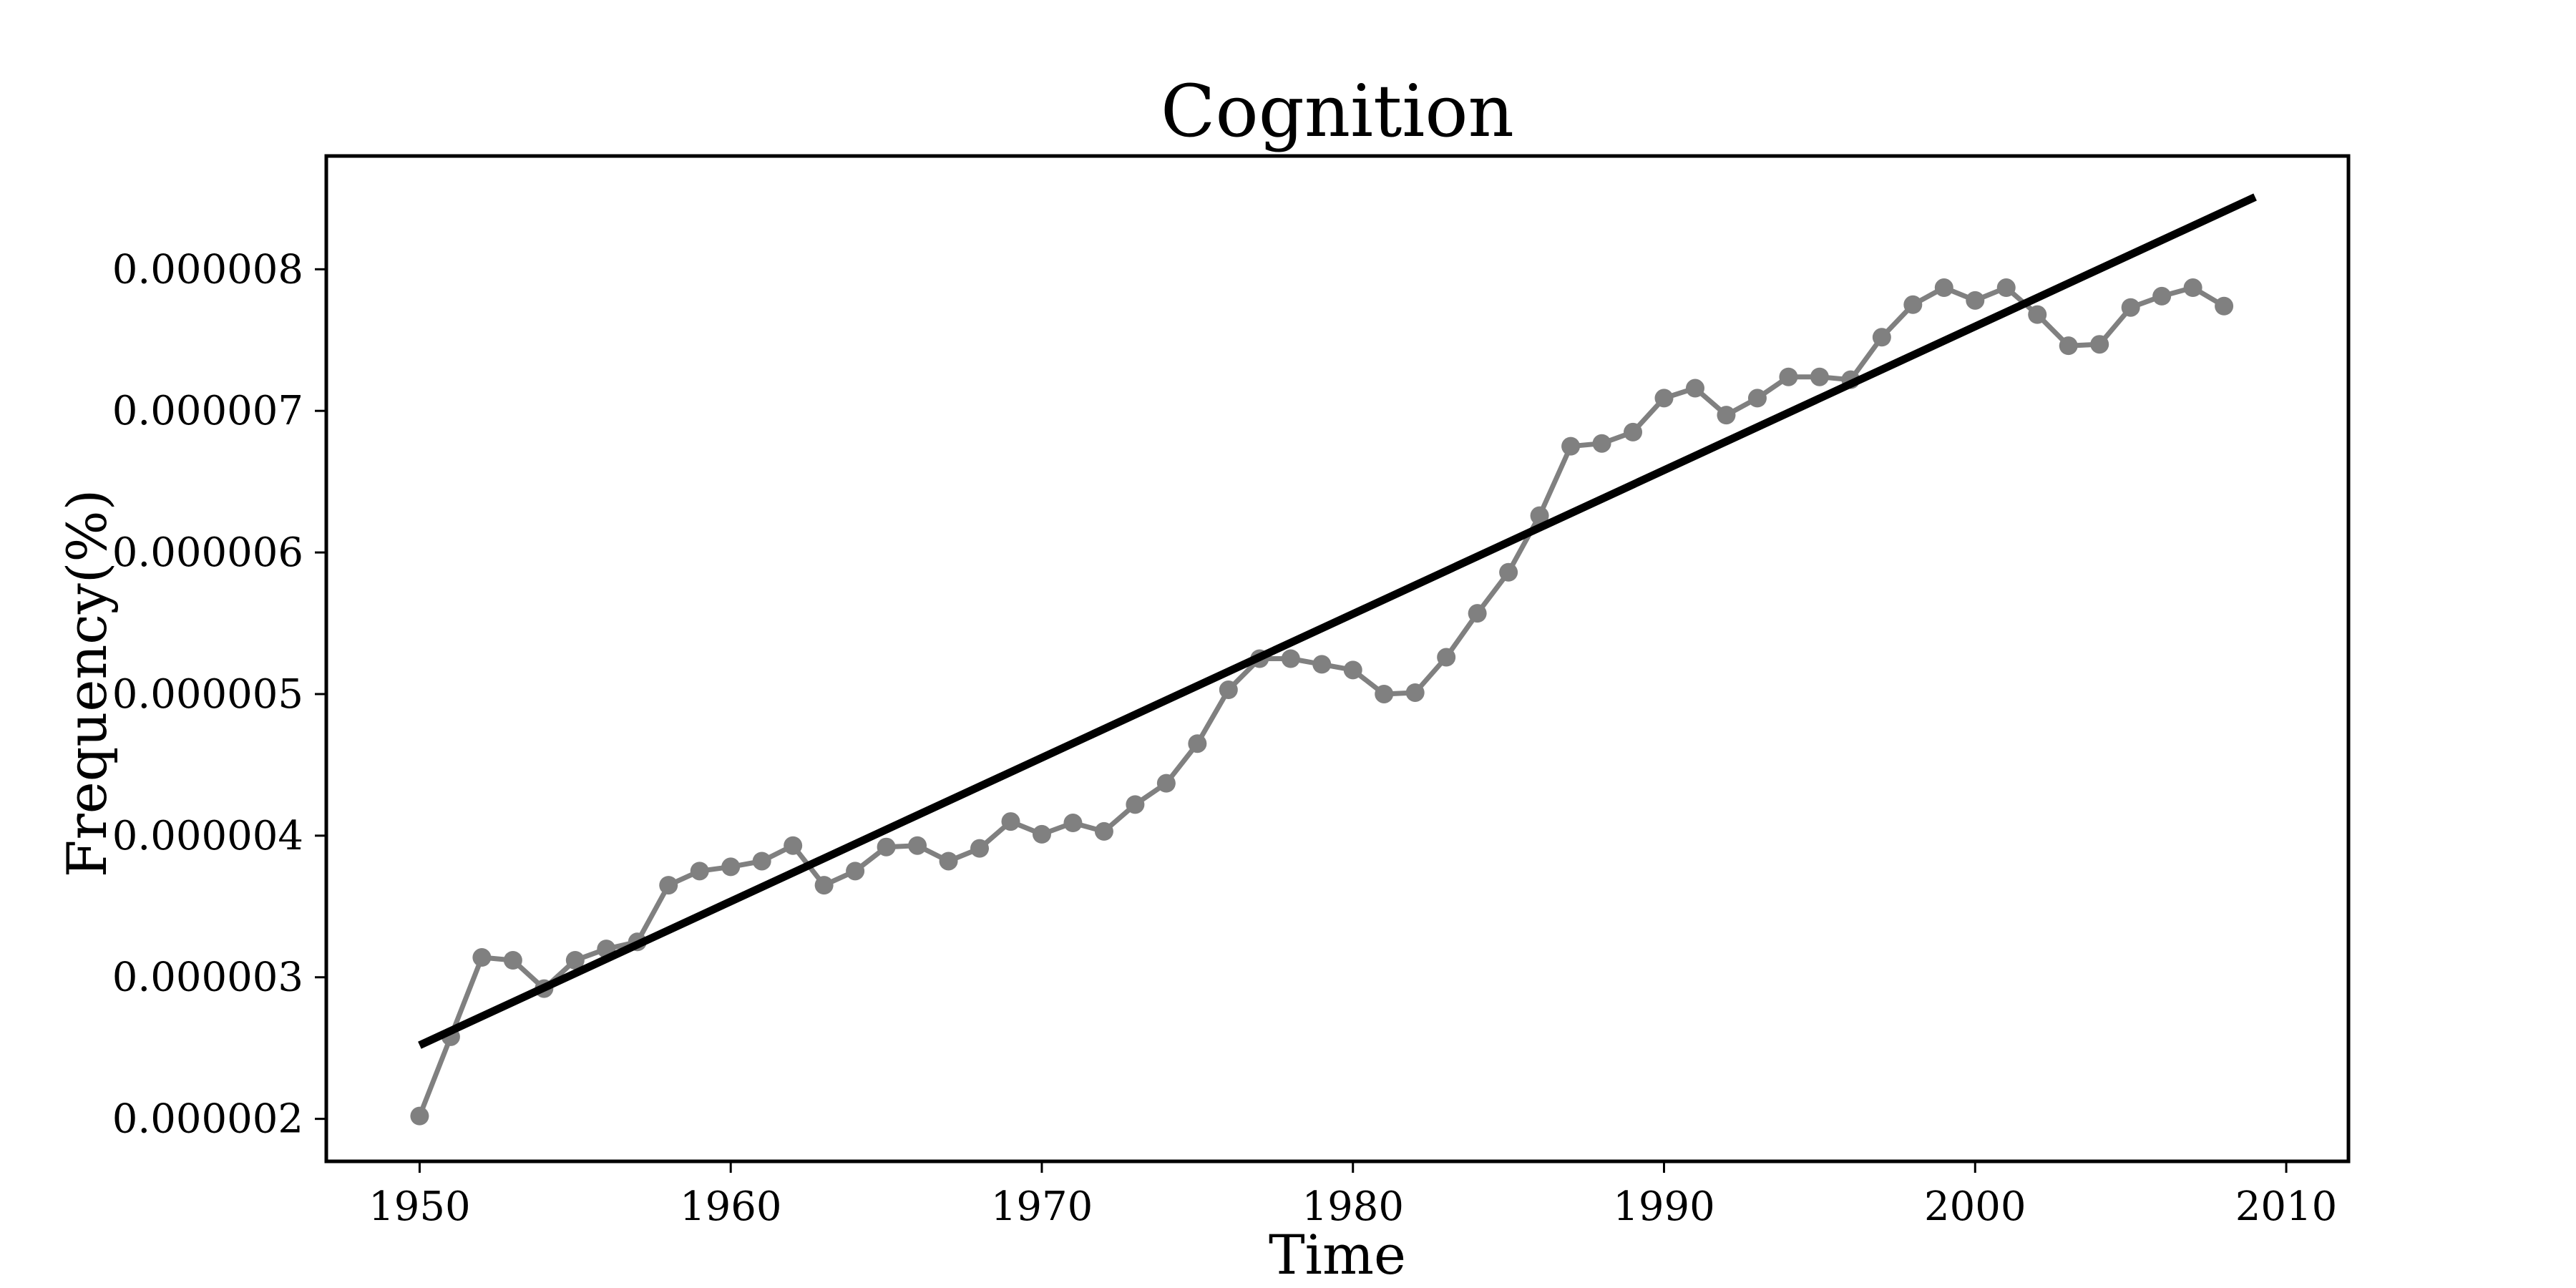 This screenshot has width=2576, height=1288. I want to click on x-tick-label: 1980, so click(1353, 1207).